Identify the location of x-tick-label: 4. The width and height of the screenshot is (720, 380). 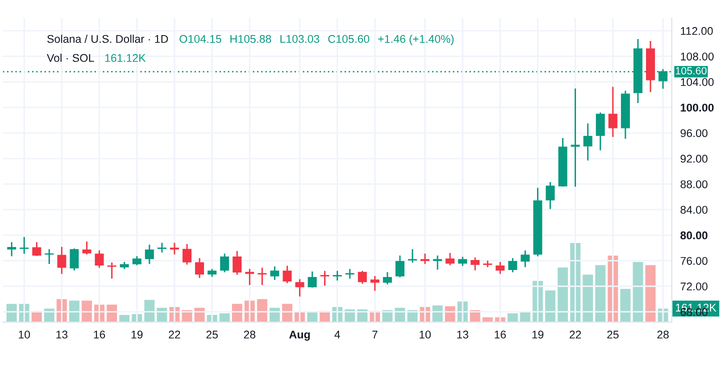
(337, 334).